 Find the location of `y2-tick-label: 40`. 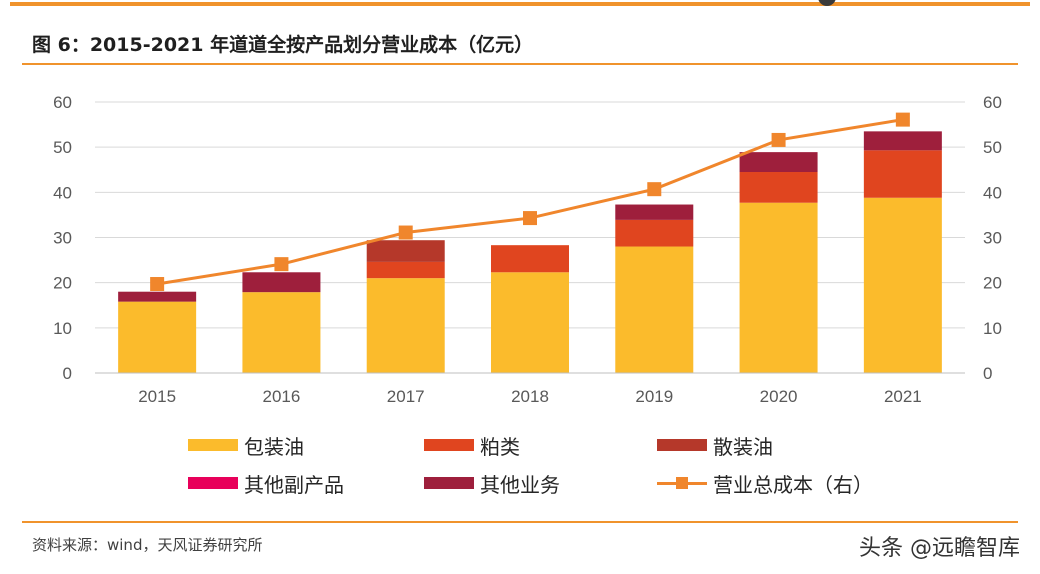

y2-tick-label: 40 is located at coordinates (992, 192).